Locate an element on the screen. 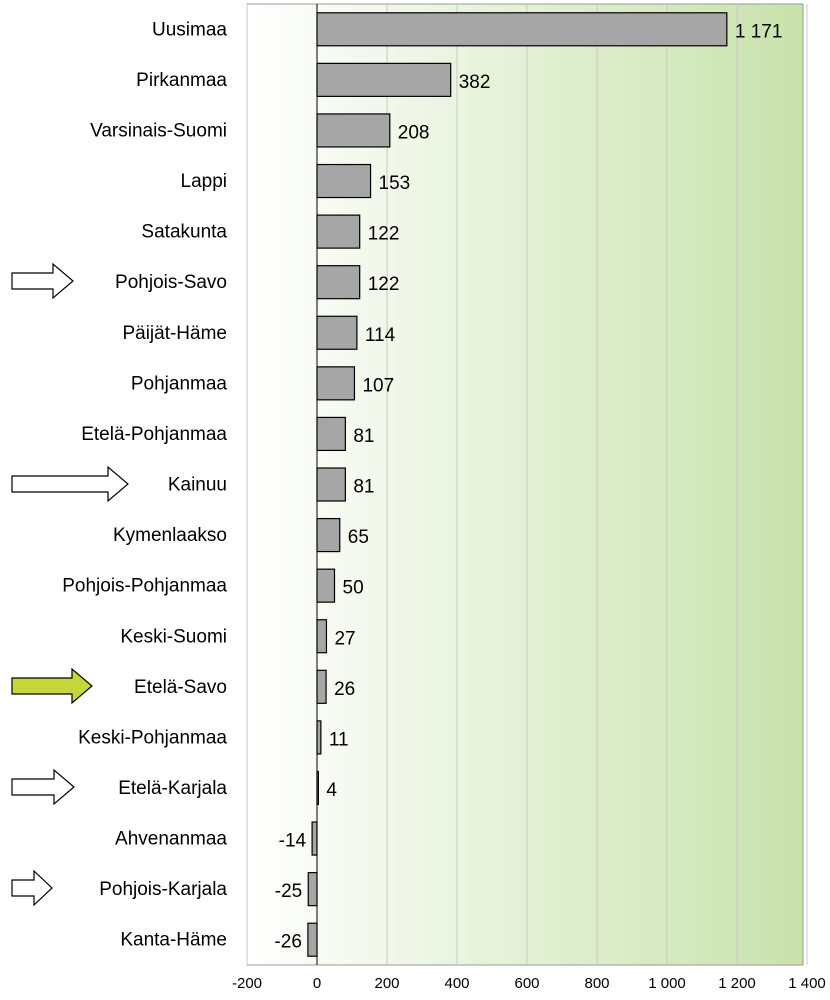  value-label: 153 is located at coordinates (395, 183).